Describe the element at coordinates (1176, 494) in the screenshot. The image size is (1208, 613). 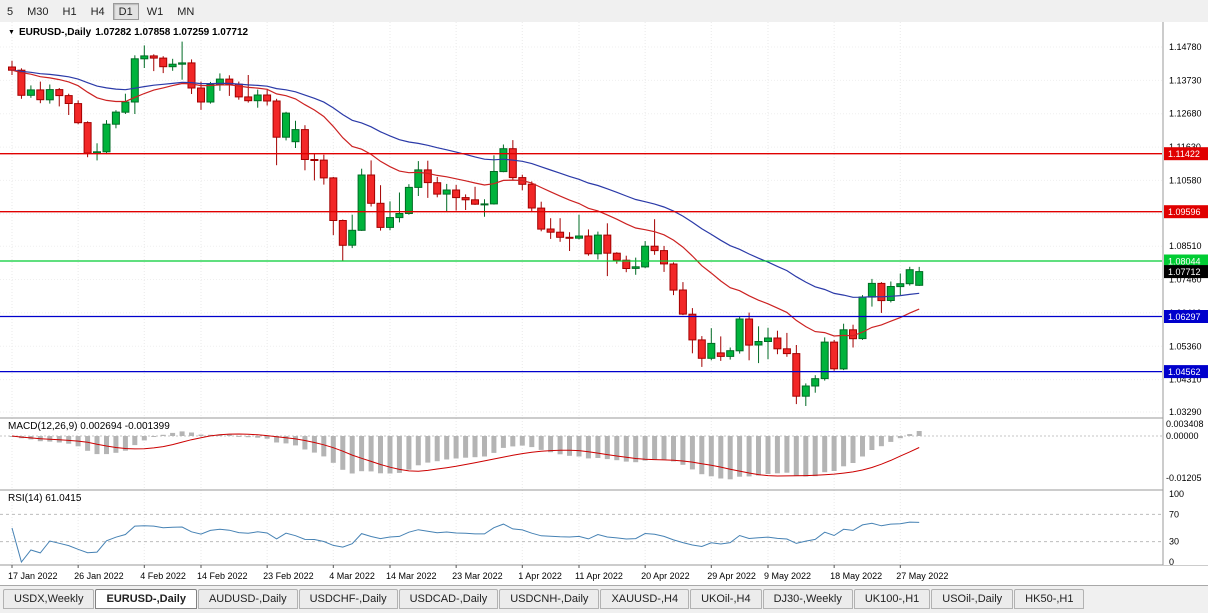
I see `svg-text: 100` at that location.